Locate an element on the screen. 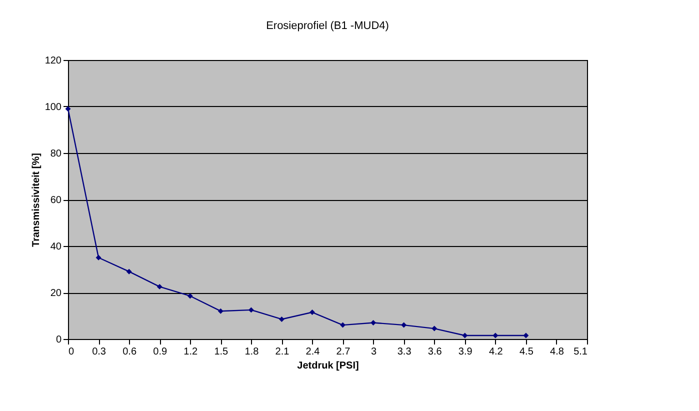 The width and height of the screenshot is (699, 411). y-tick-label: 60 is located at coordinates (56, 200).